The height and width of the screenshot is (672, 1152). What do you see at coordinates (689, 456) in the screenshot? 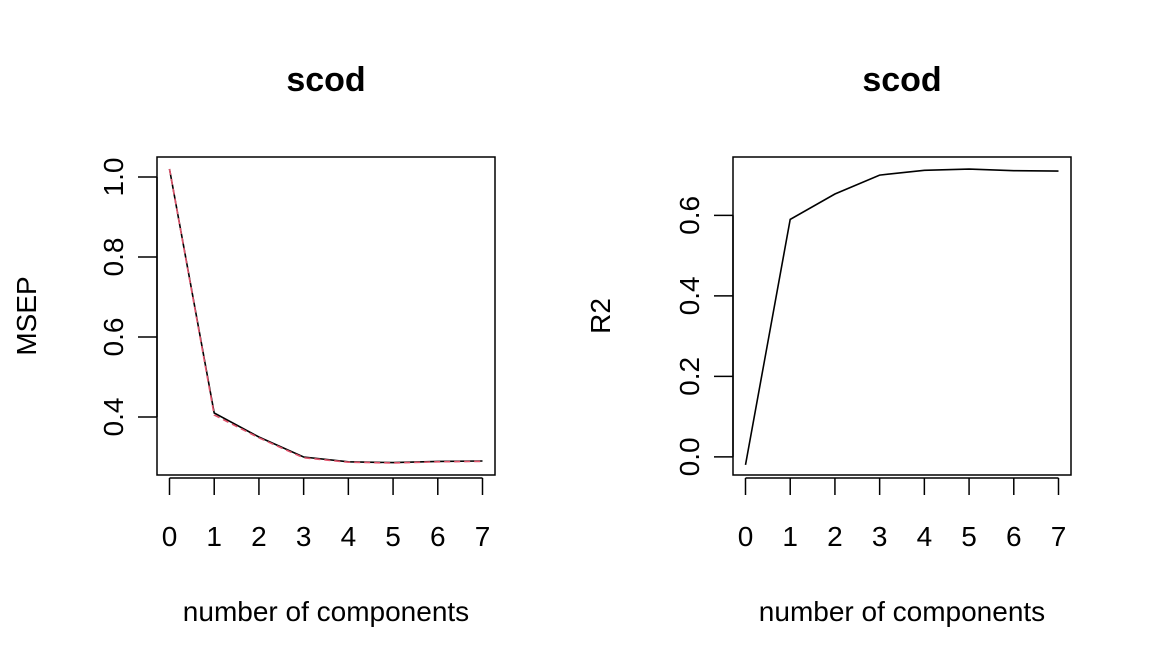
I see `y-tick-label: 0.0` at bounding box center [689, 456].